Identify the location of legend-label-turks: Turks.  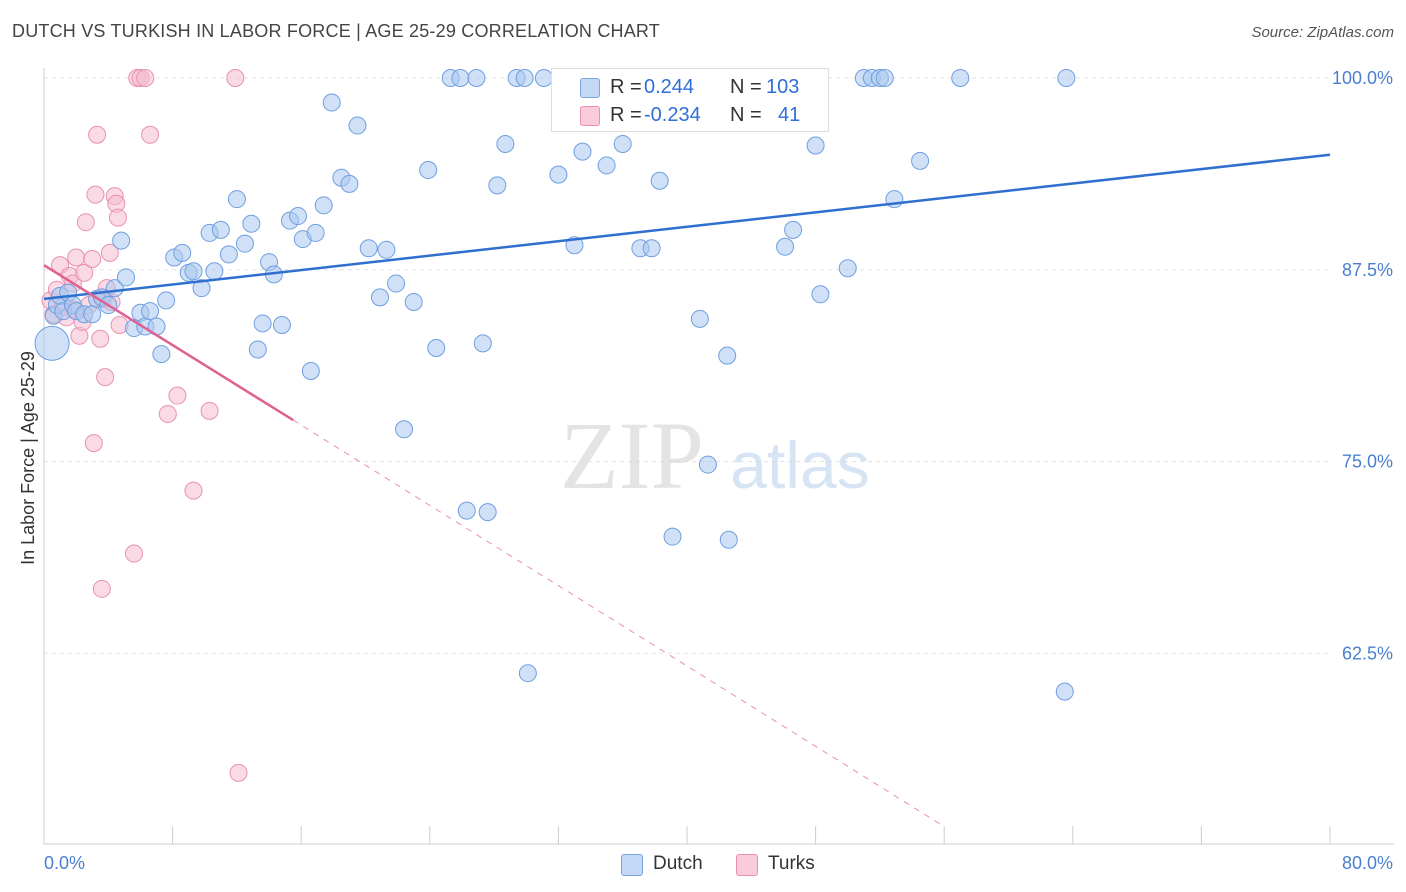
(791, 863).